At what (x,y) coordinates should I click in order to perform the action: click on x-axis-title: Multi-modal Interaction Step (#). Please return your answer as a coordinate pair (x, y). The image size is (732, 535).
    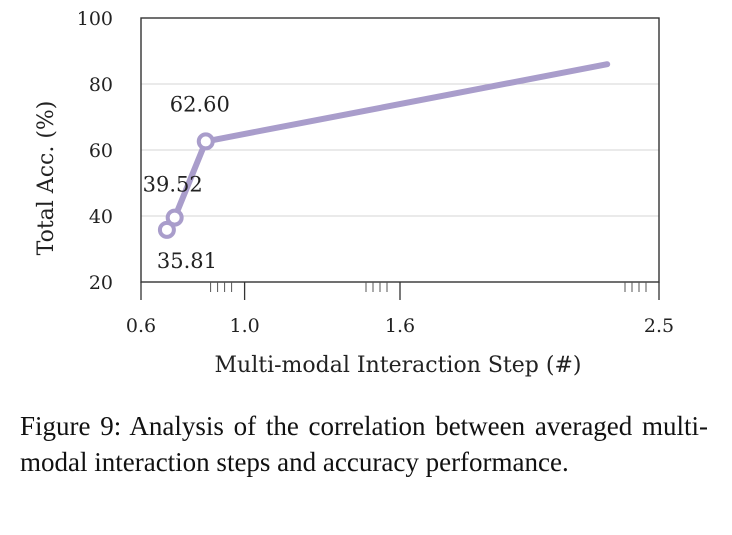
    Looking at the image, I should click on (398, 365).